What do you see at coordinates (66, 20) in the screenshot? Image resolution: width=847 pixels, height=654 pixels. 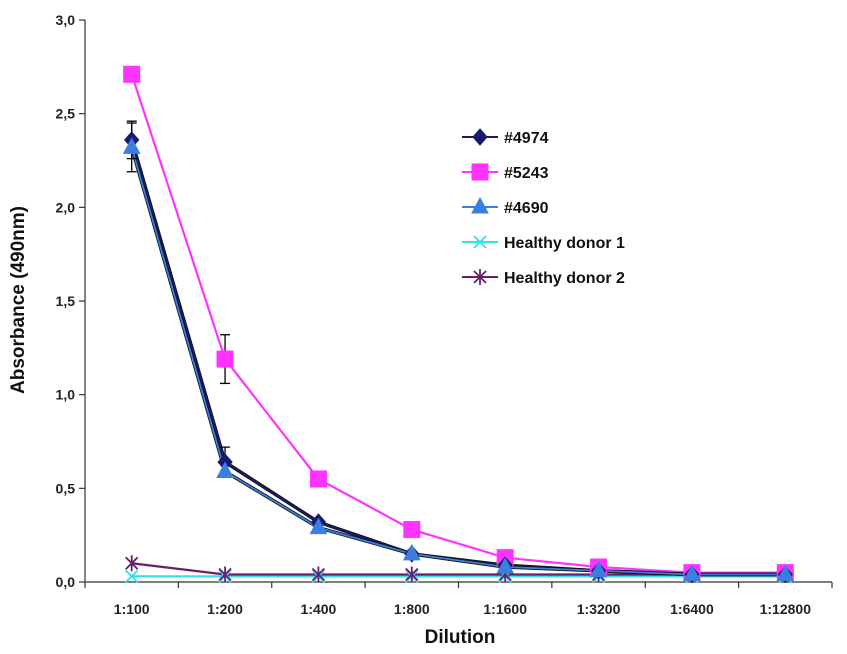 I see `y-tick-label: 3,0` at bounding box center [66, 20].